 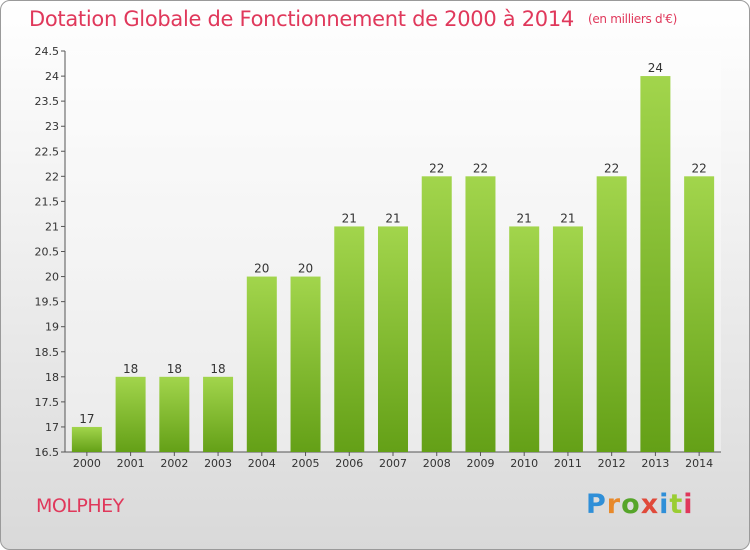 I want to click on logo-letter: r, so click(x=614, y=504).